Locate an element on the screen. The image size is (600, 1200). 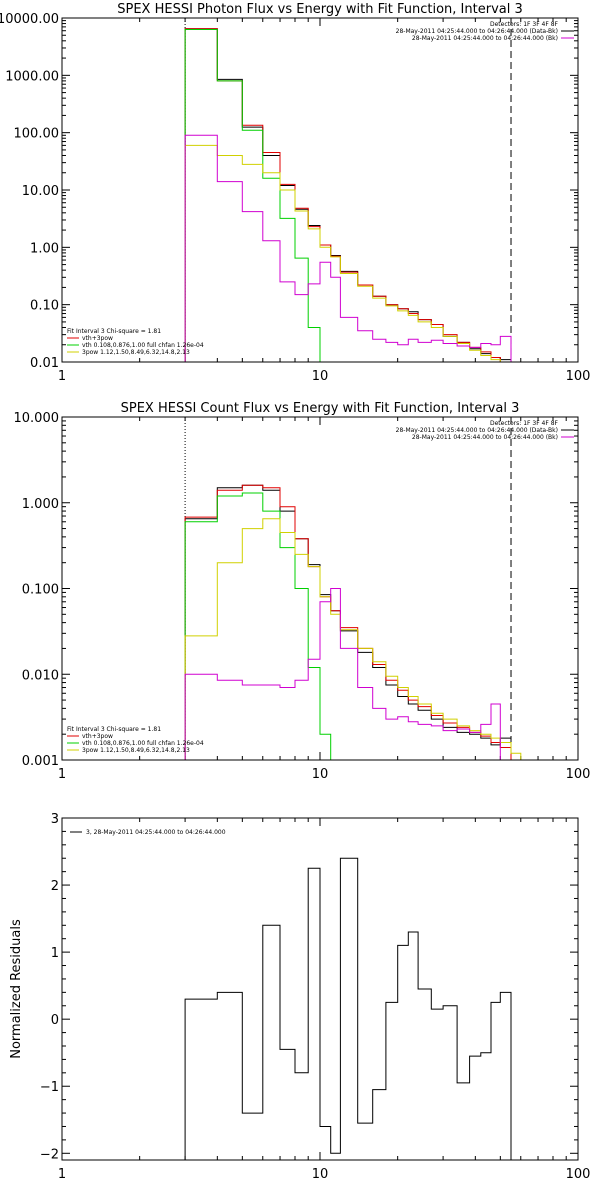
y-tick-label: −2 is located at coordinates (49, 1154).